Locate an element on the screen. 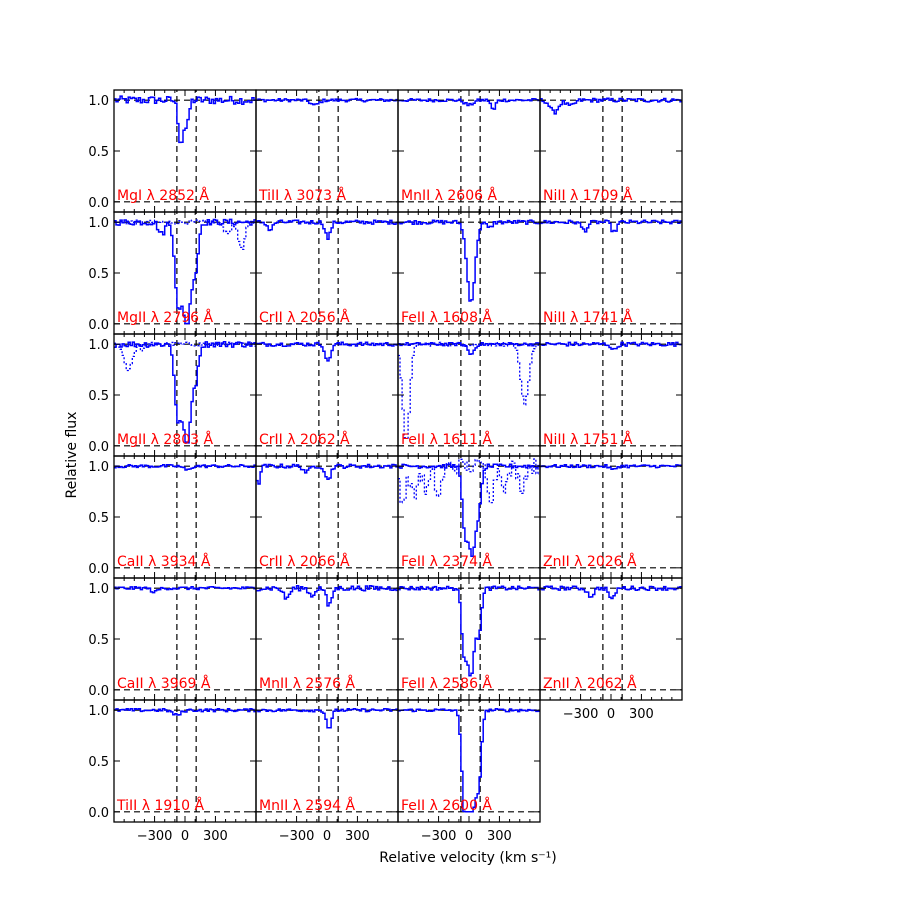  transition-label: FeII λ 2374 Å is located at coordinates (446, 561).